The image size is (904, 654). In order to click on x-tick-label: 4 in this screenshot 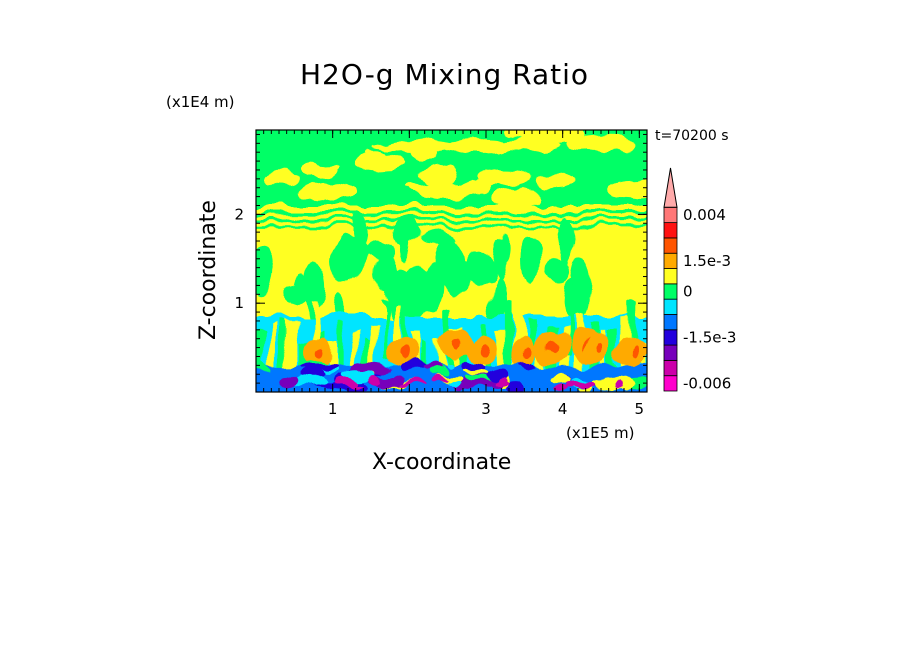, I will do `click(563, 409)`.